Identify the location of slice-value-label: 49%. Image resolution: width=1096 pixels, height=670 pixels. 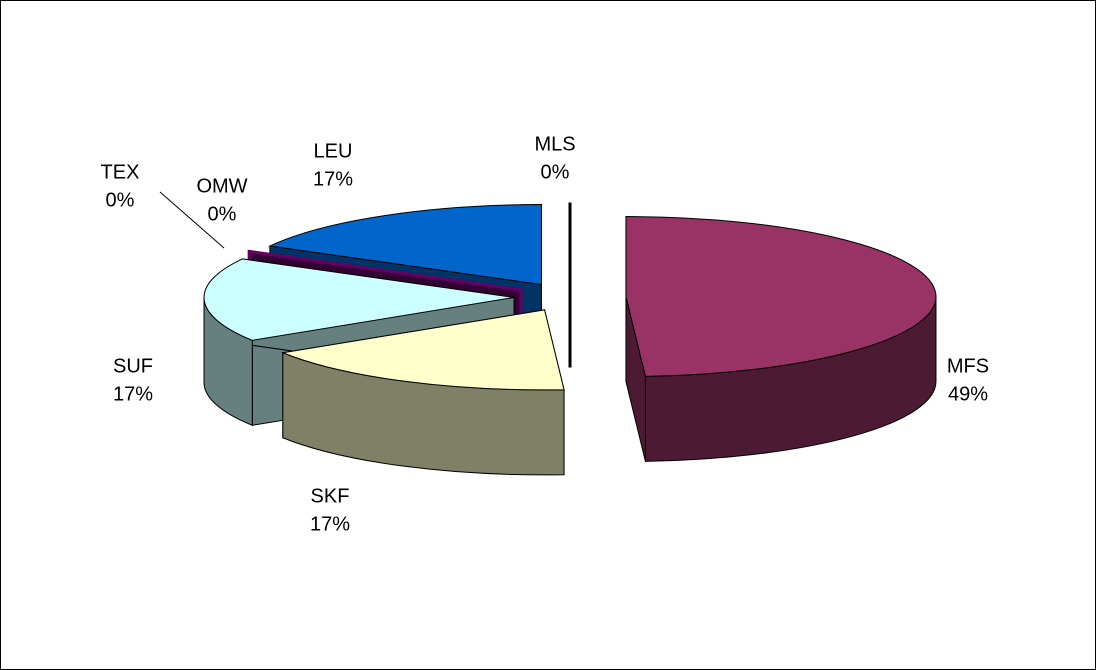
(968, 394).